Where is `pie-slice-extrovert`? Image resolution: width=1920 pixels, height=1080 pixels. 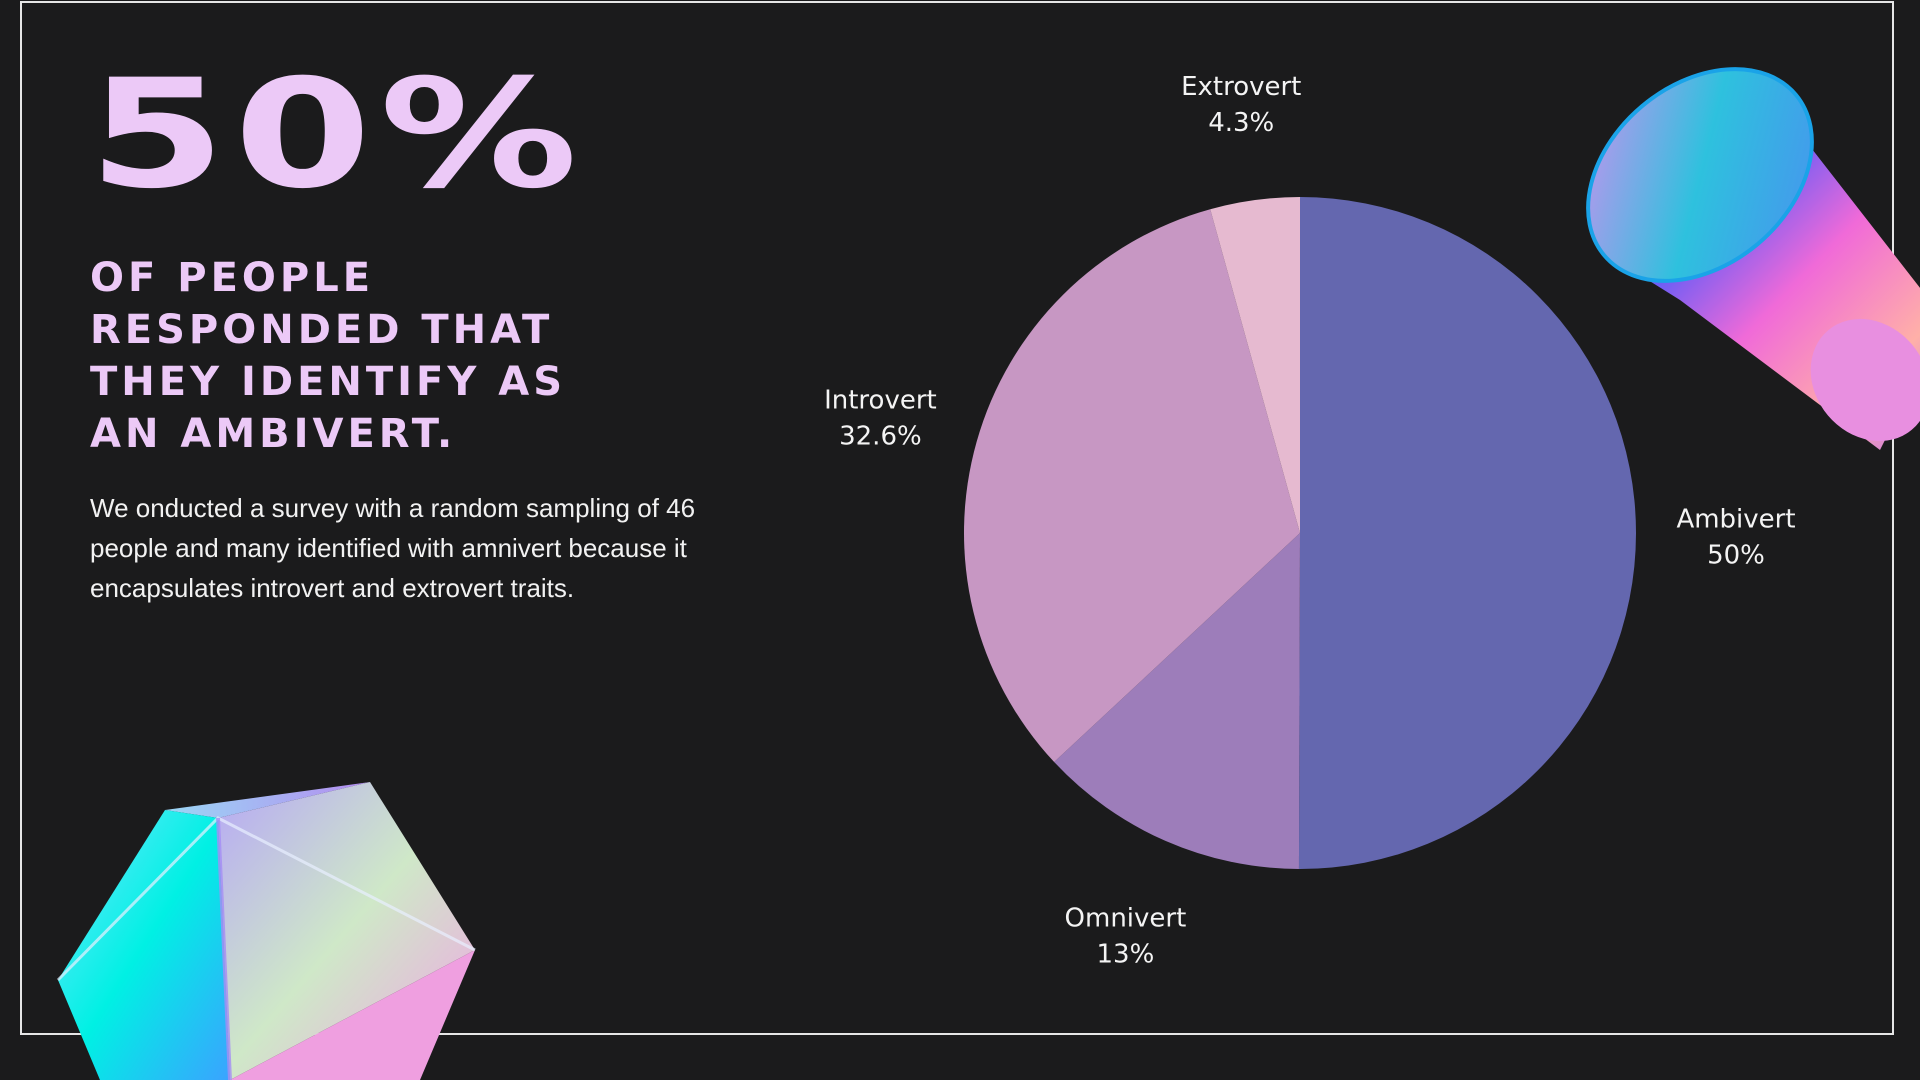
pie-slice-extrovert is located at coordinates (1255, 365).